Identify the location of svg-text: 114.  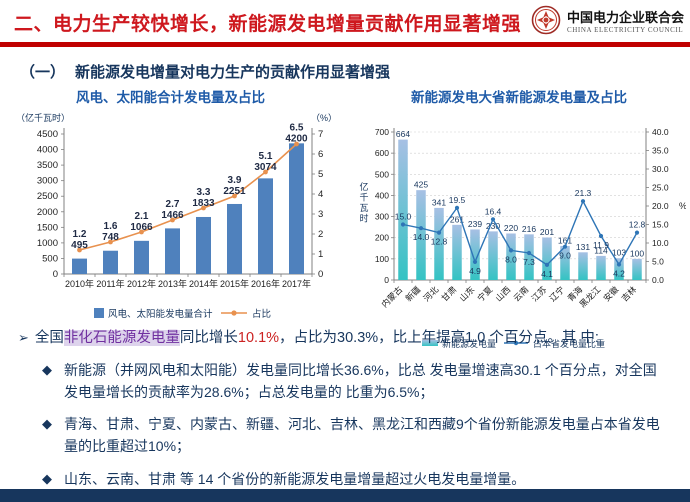
(601, 250).